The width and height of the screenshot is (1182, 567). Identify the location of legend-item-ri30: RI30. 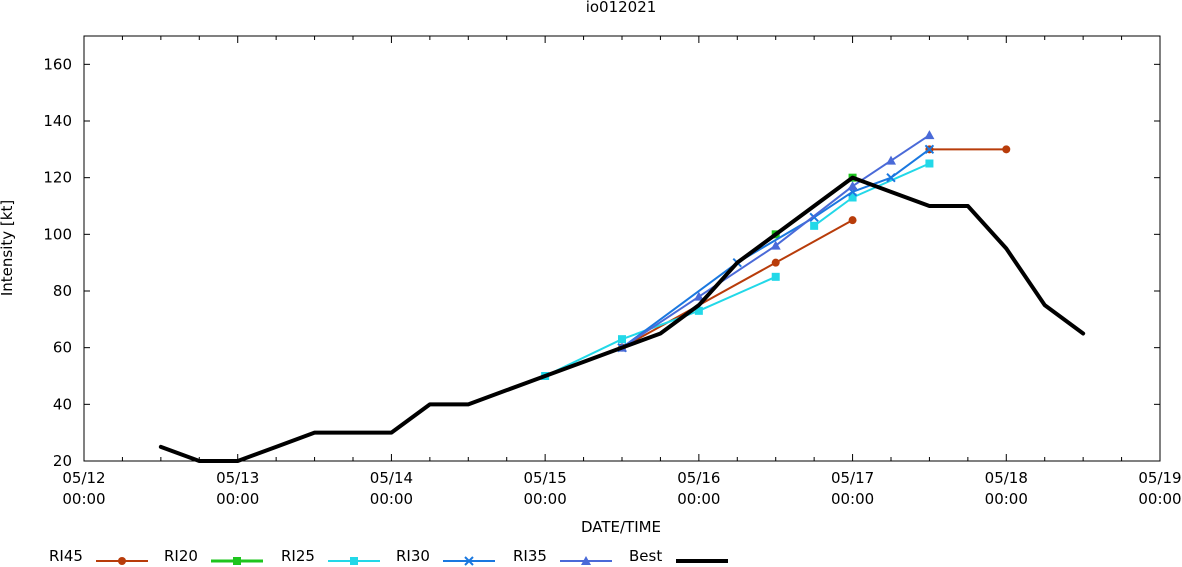
(445, 556).